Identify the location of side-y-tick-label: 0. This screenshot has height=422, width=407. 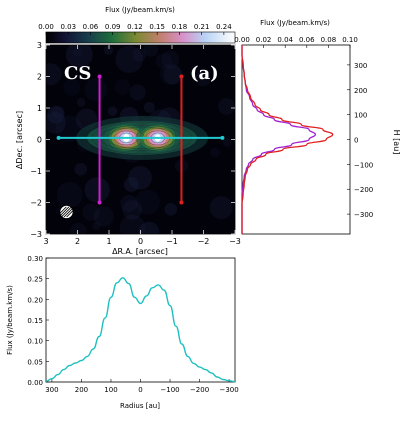
(356, 141).